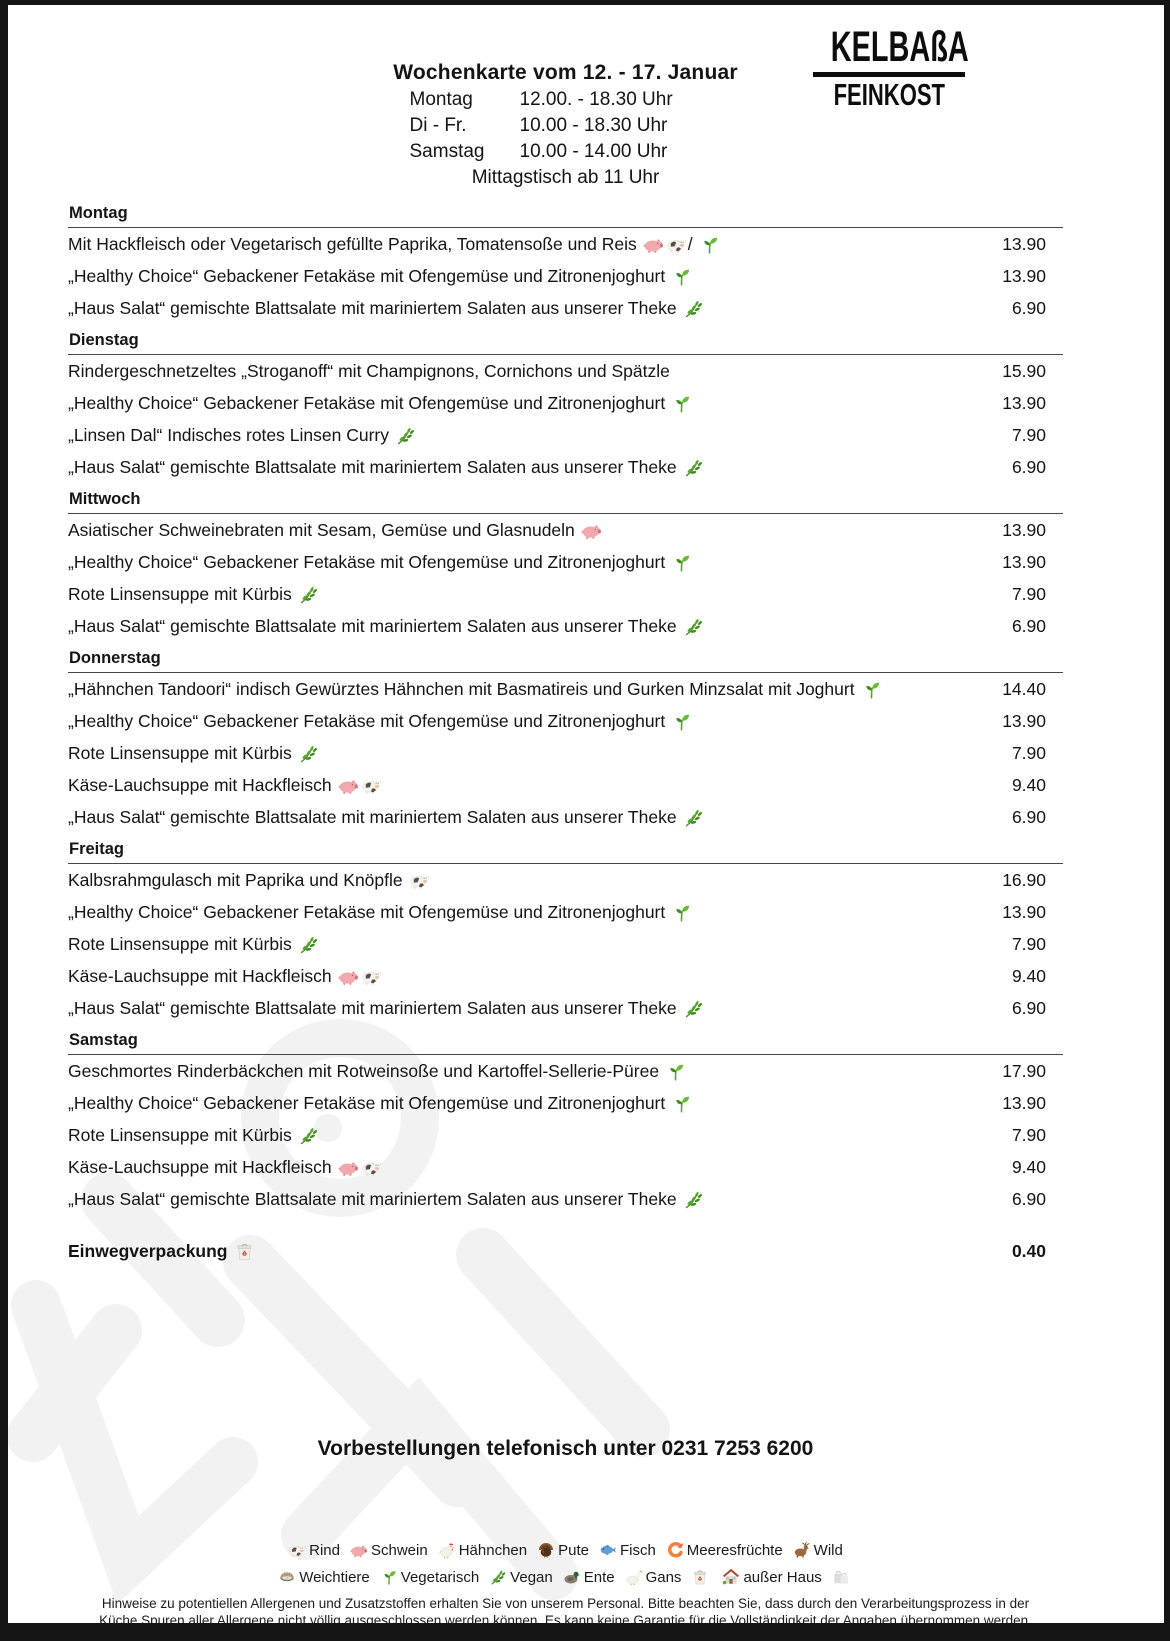  What do you see at coordinates (1028, 784) in the screenshot?
I see `menu-item-price: 9.40` at bounding box center [1028, 784].